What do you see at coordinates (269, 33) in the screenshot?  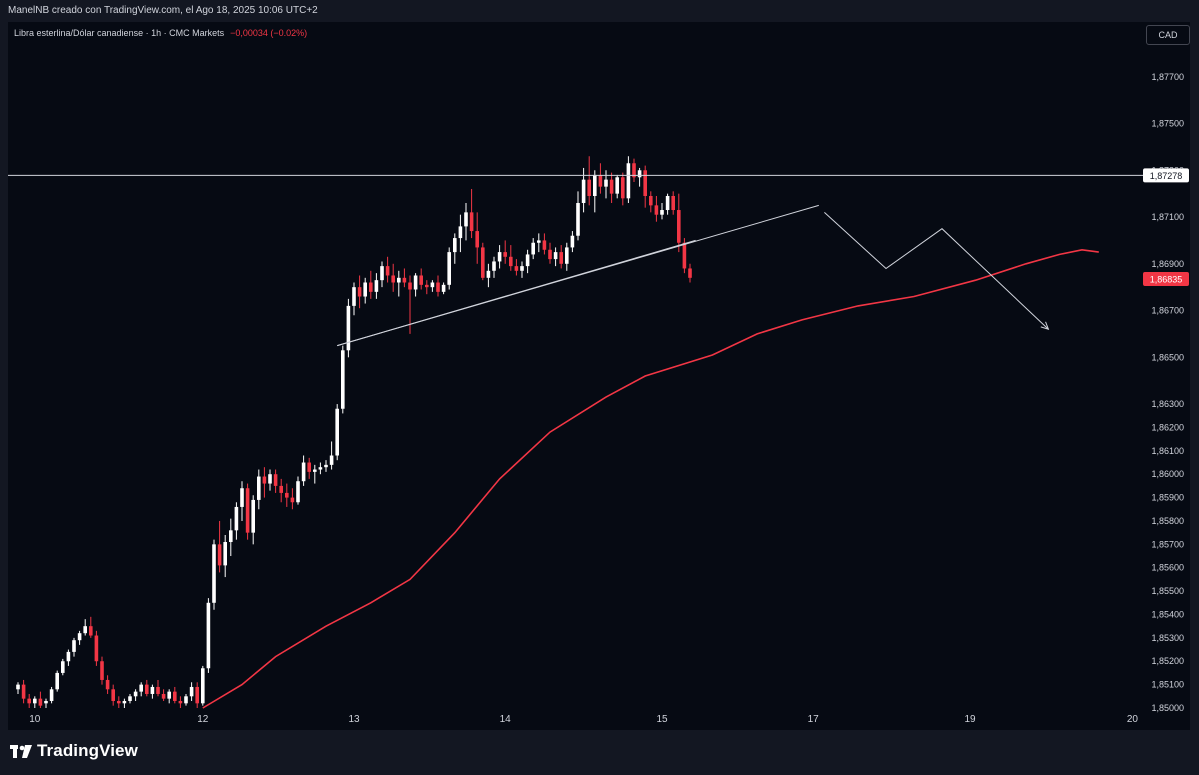 I see `price-change: −0,00034 (−0.02%)` at bounding box center [269, 33].